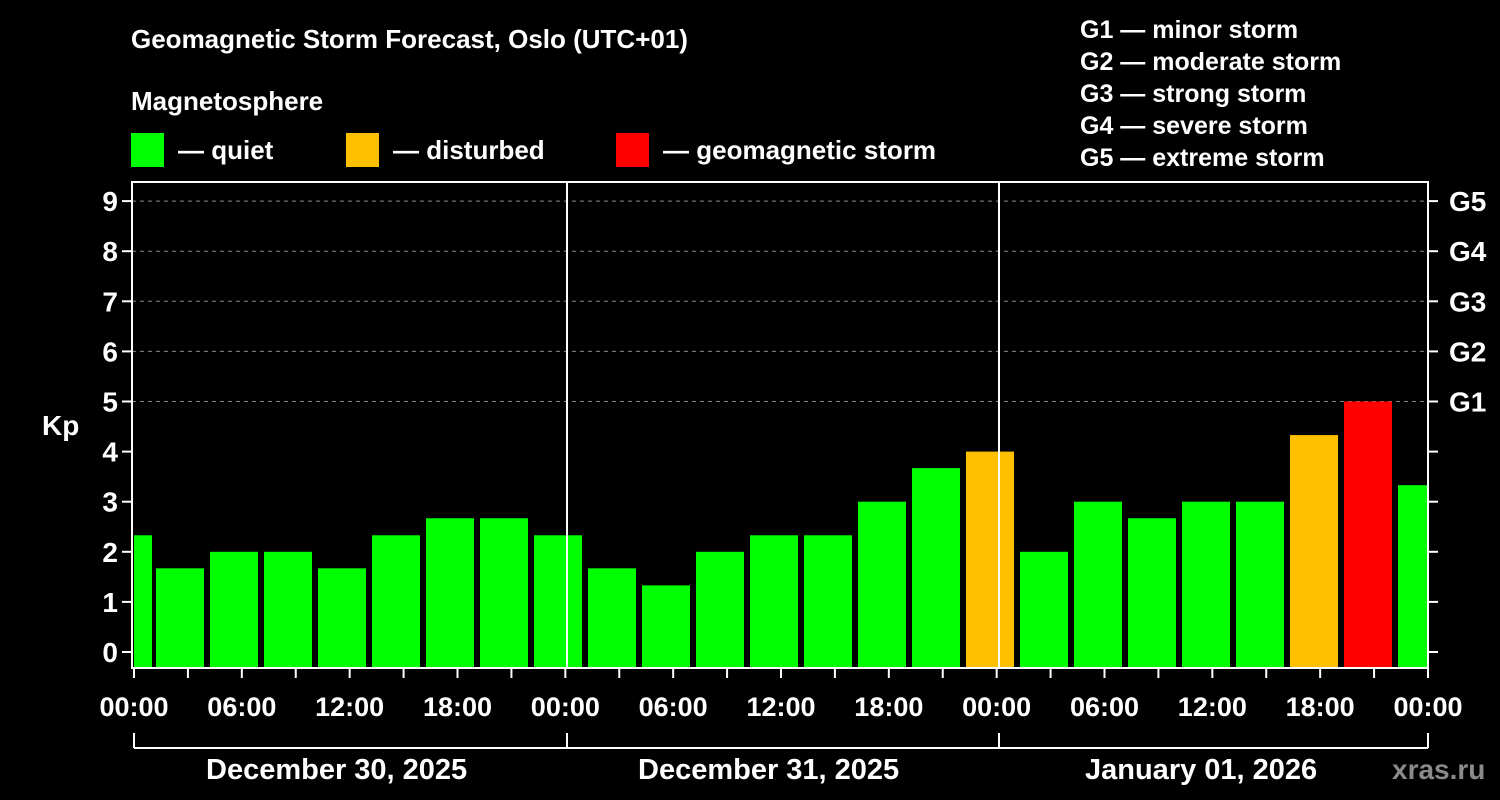 The image size is (1500, 800). I want to click on y-tick-label: 0, so click(110, 652).